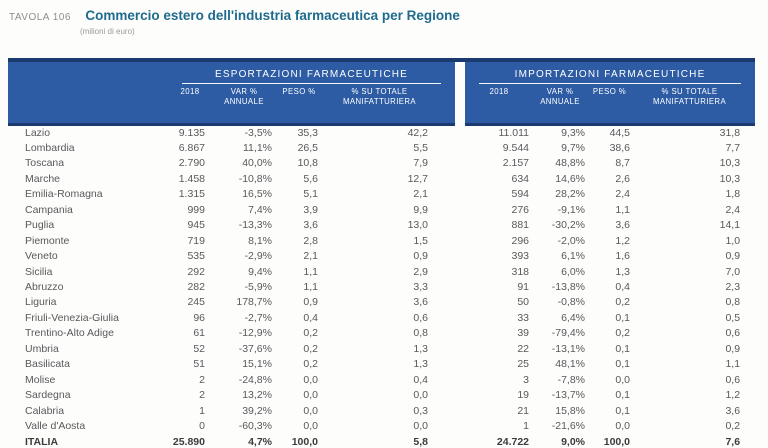  What do you see at coordinates (516, 163) in the screenshot?
I see `import-2018-cell: 2.157` at bounding box center [516, 163].